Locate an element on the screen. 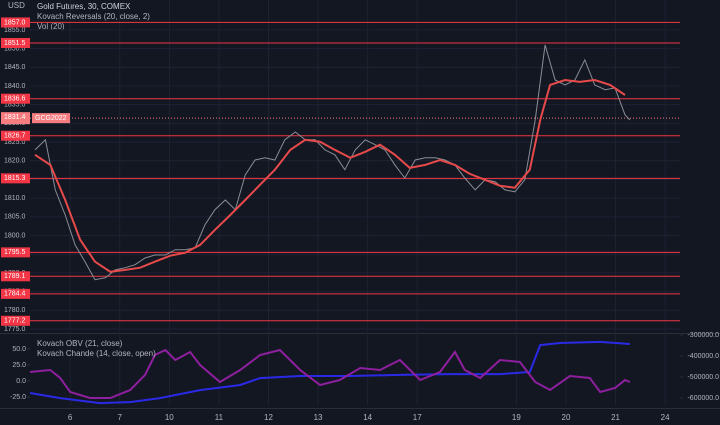  level-label: 1851.5 is located at coordinates (15, 43).